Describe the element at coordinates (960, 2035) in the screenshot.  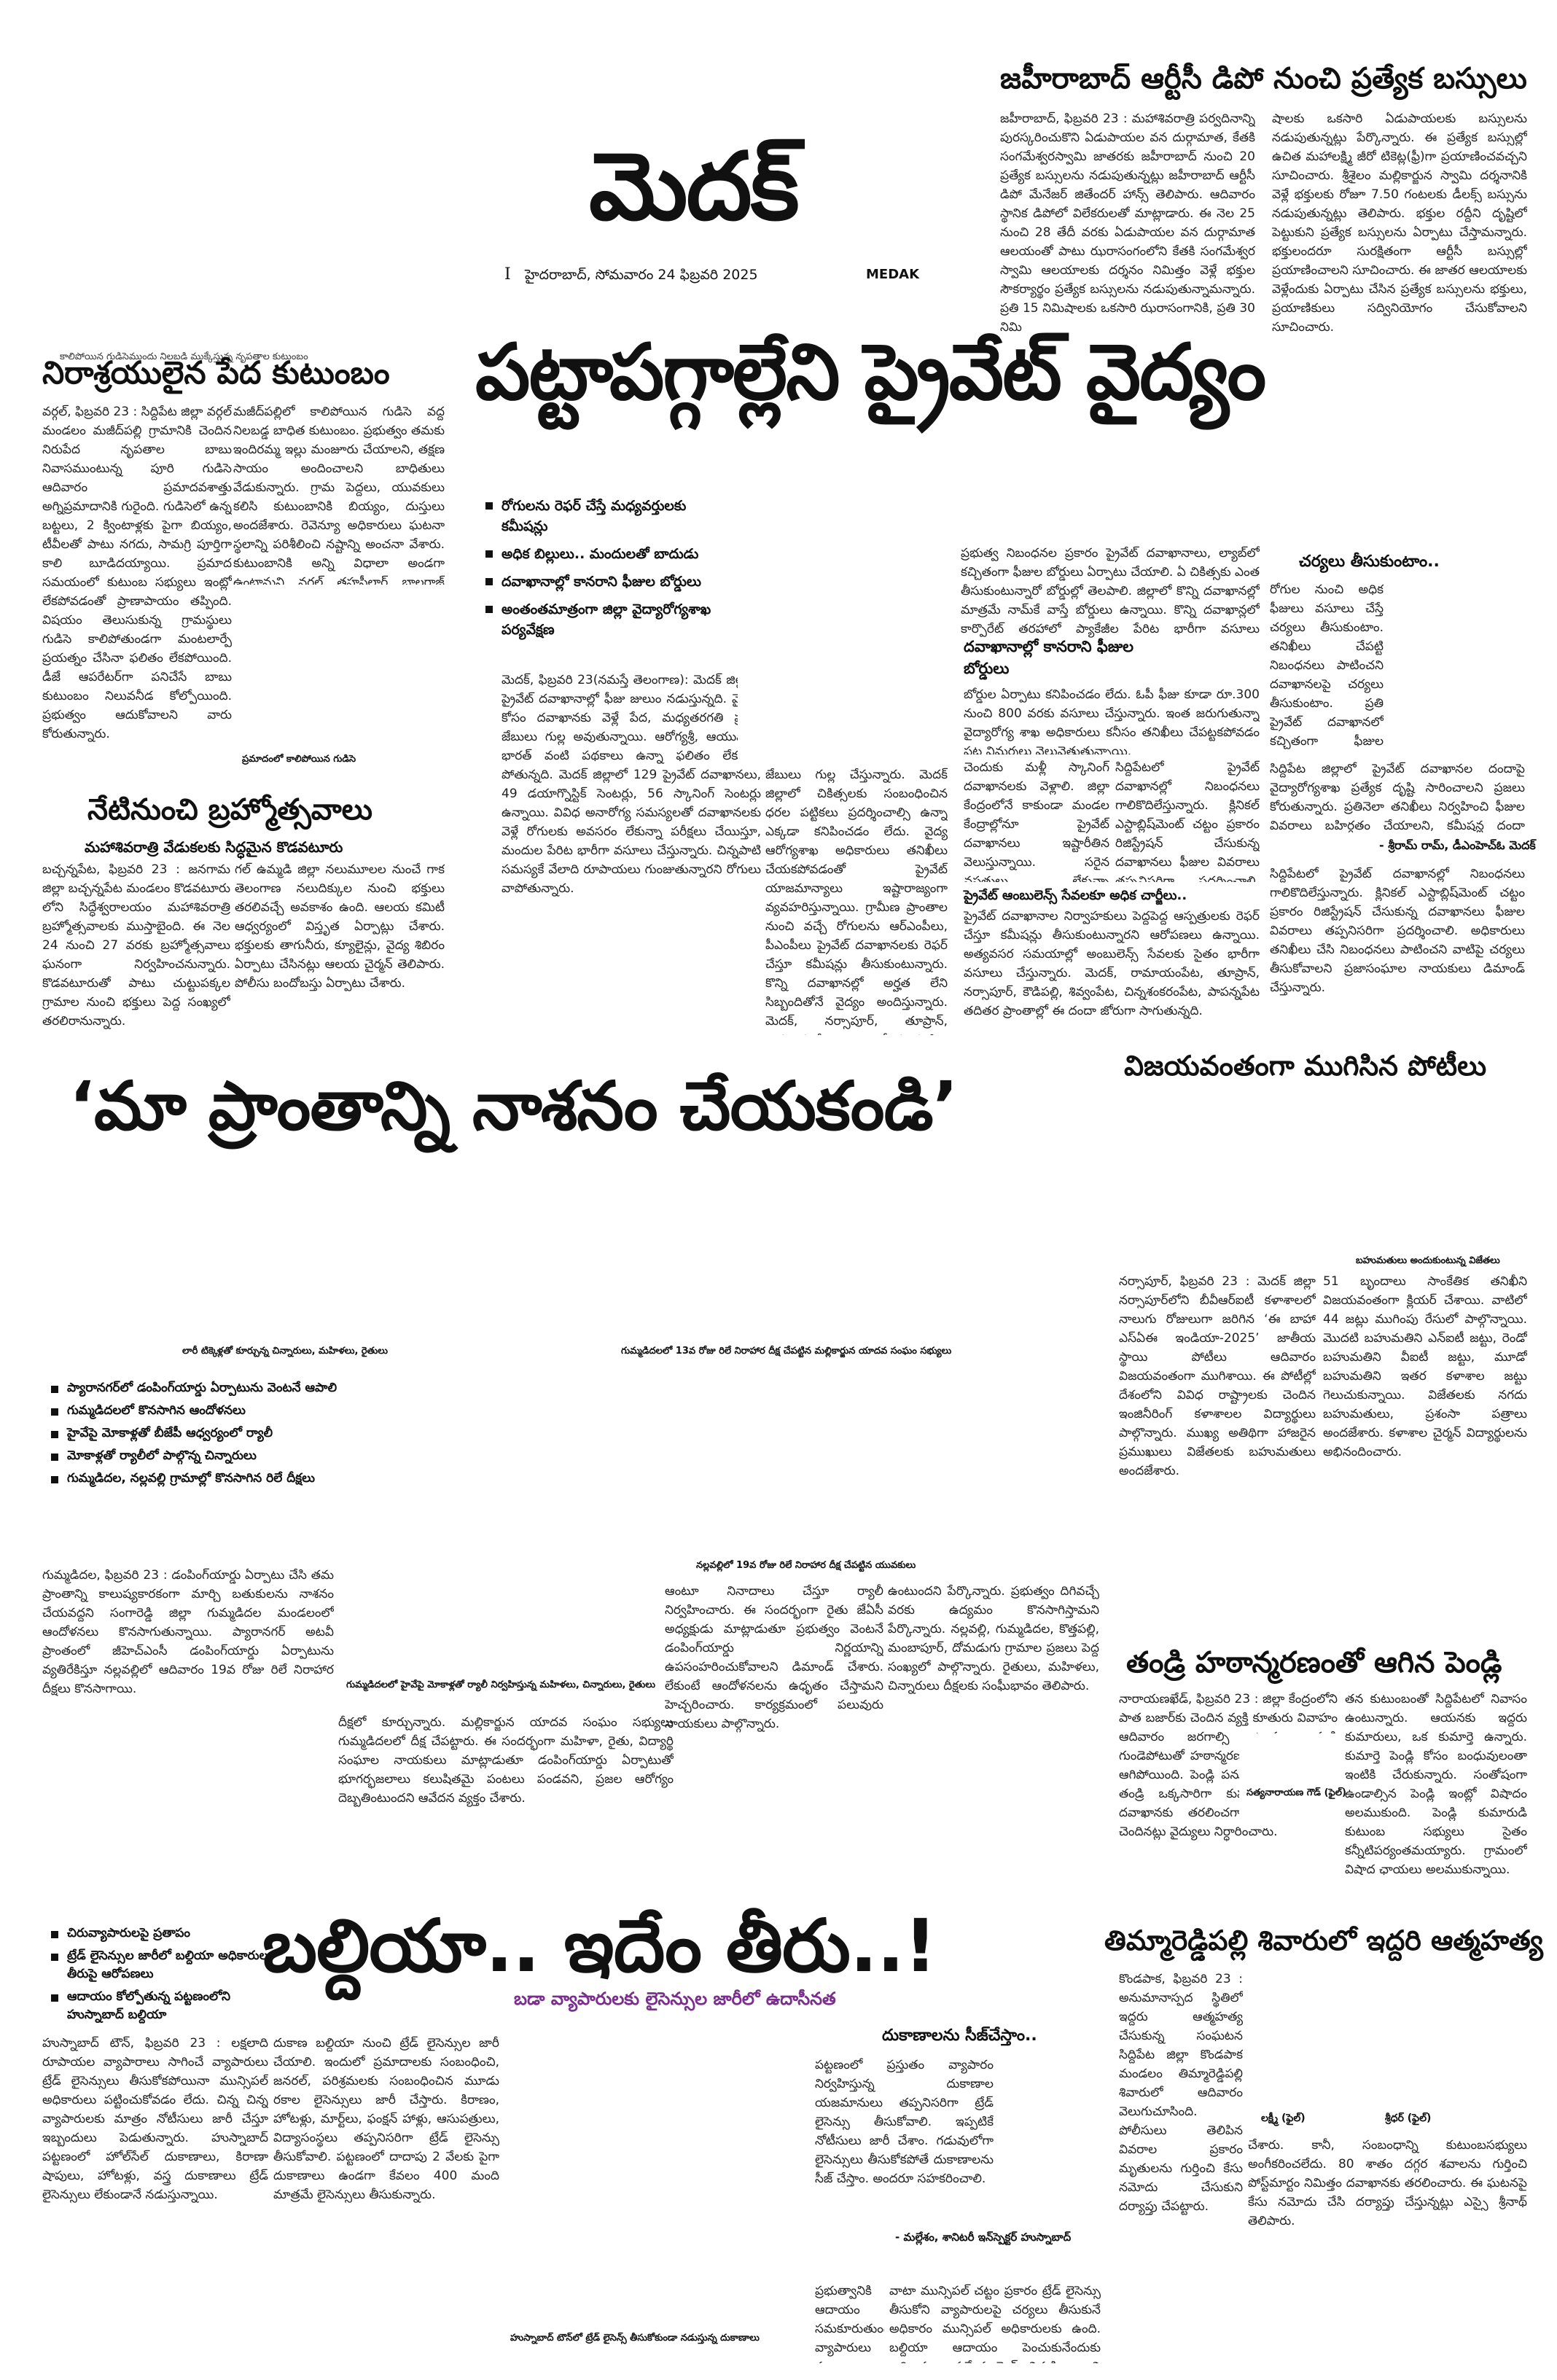
I see `bottom-sidebar-title: దుకాణాలను సీజ్‌చేస్తాం..` at that location.